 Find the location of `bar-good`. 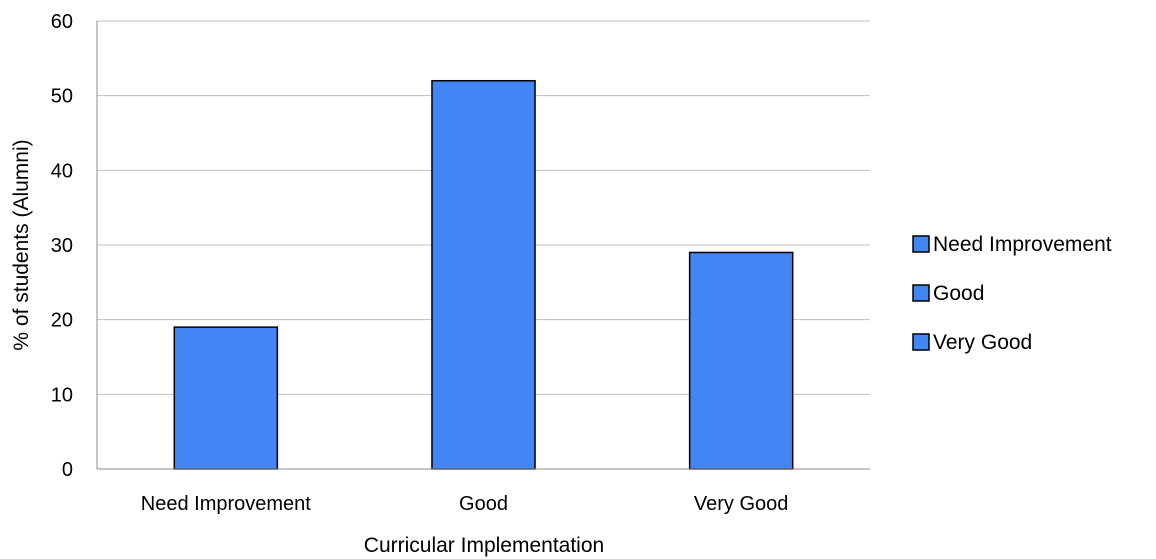

bar-good is located at coordinates (483, 274).